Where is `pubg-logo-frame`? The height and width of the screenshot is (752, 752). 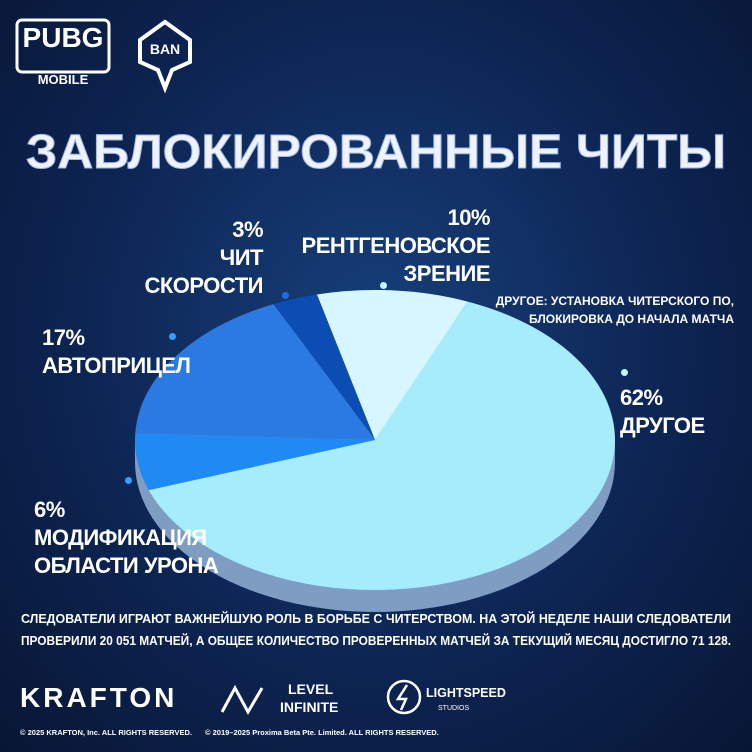
pubg-logo-frame is located at coordinates (63, 46).